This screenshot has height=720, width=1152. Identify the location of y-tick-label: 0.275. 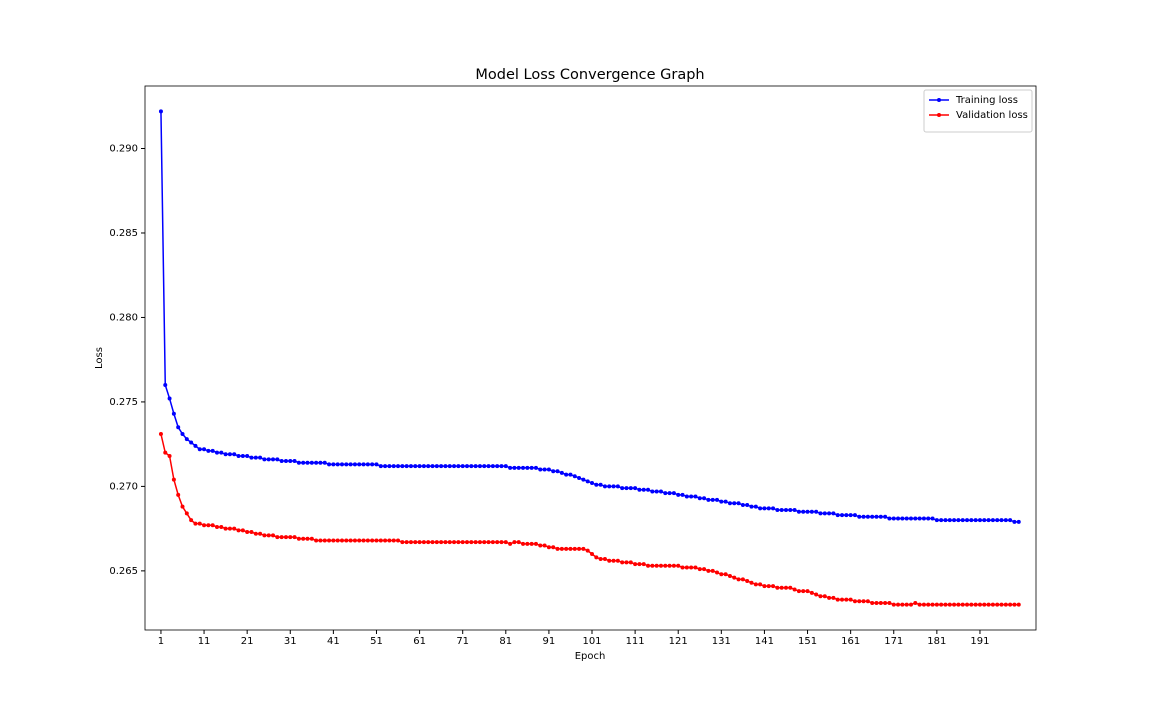
(123, 402).